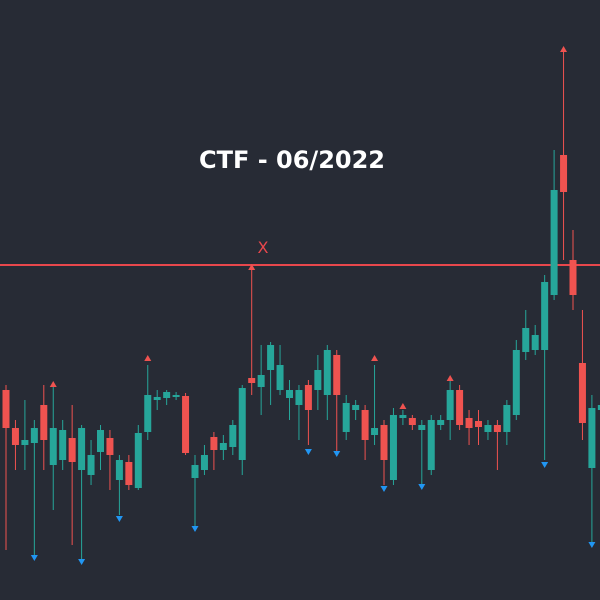 This screenshot has width=600, height=600. Describe the element at coordinates (292, 160) in the screenshot. I see `chart-title: CTF - 06/2022` at that location.